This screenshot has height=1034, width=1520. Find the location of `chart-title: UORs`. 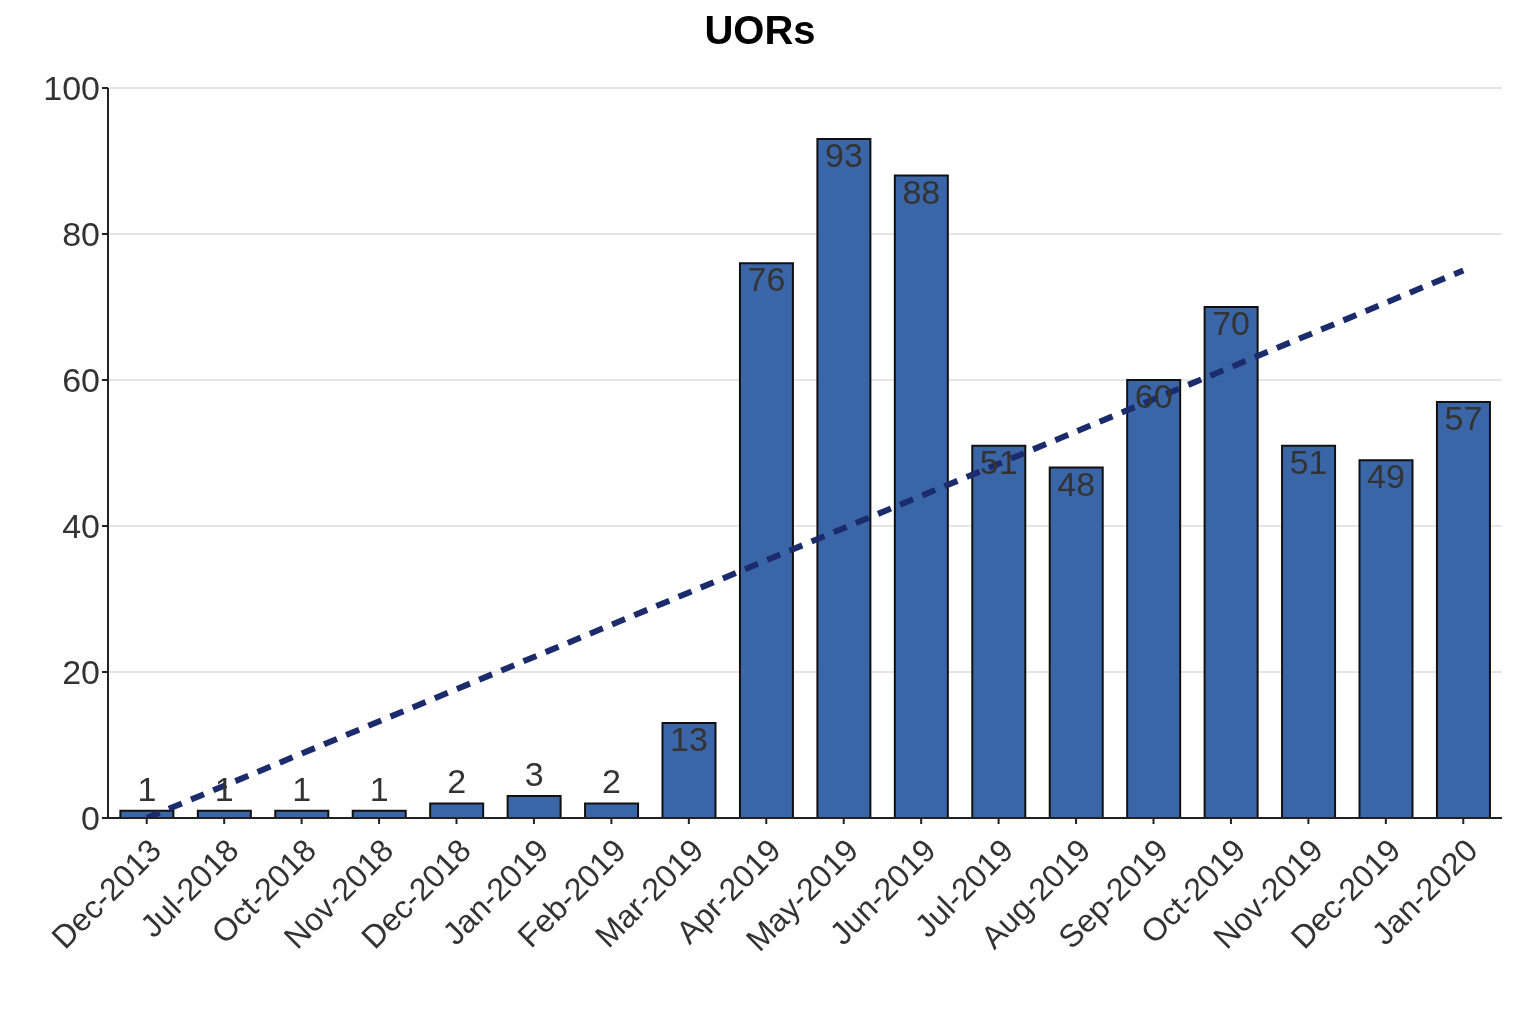

chart-title: UORs is located at coordinates (760, 31).